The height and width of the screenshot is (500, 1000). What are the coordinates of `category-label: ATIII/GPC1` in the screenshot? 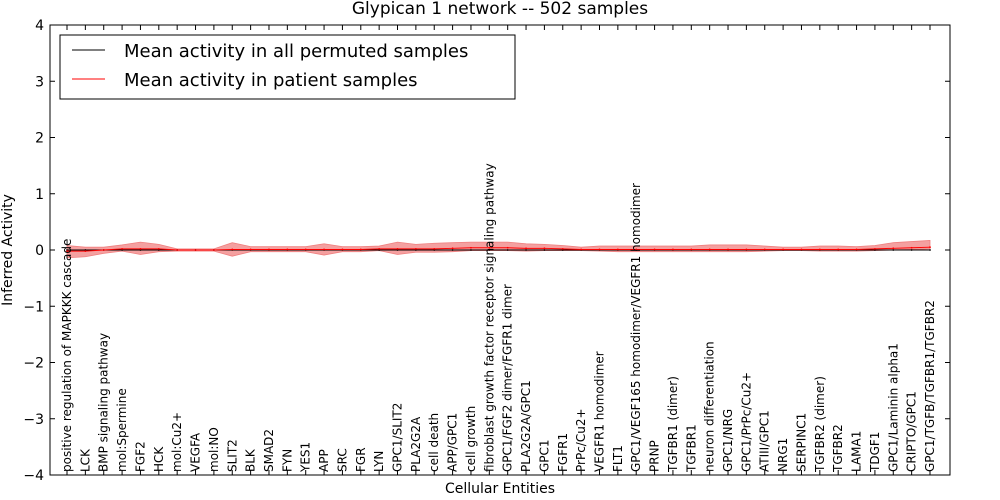 It's located at (765, 441).